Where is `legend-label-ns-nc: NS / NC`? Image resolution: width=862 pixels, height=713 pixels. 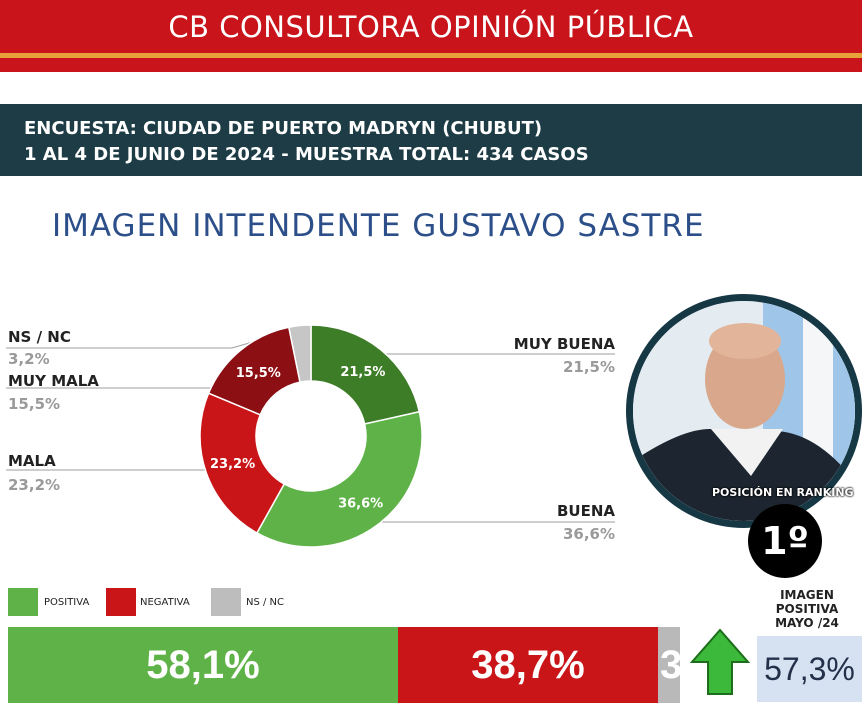 legend-label-ns-nc: NS / NC is located at coordinates (265, 602).